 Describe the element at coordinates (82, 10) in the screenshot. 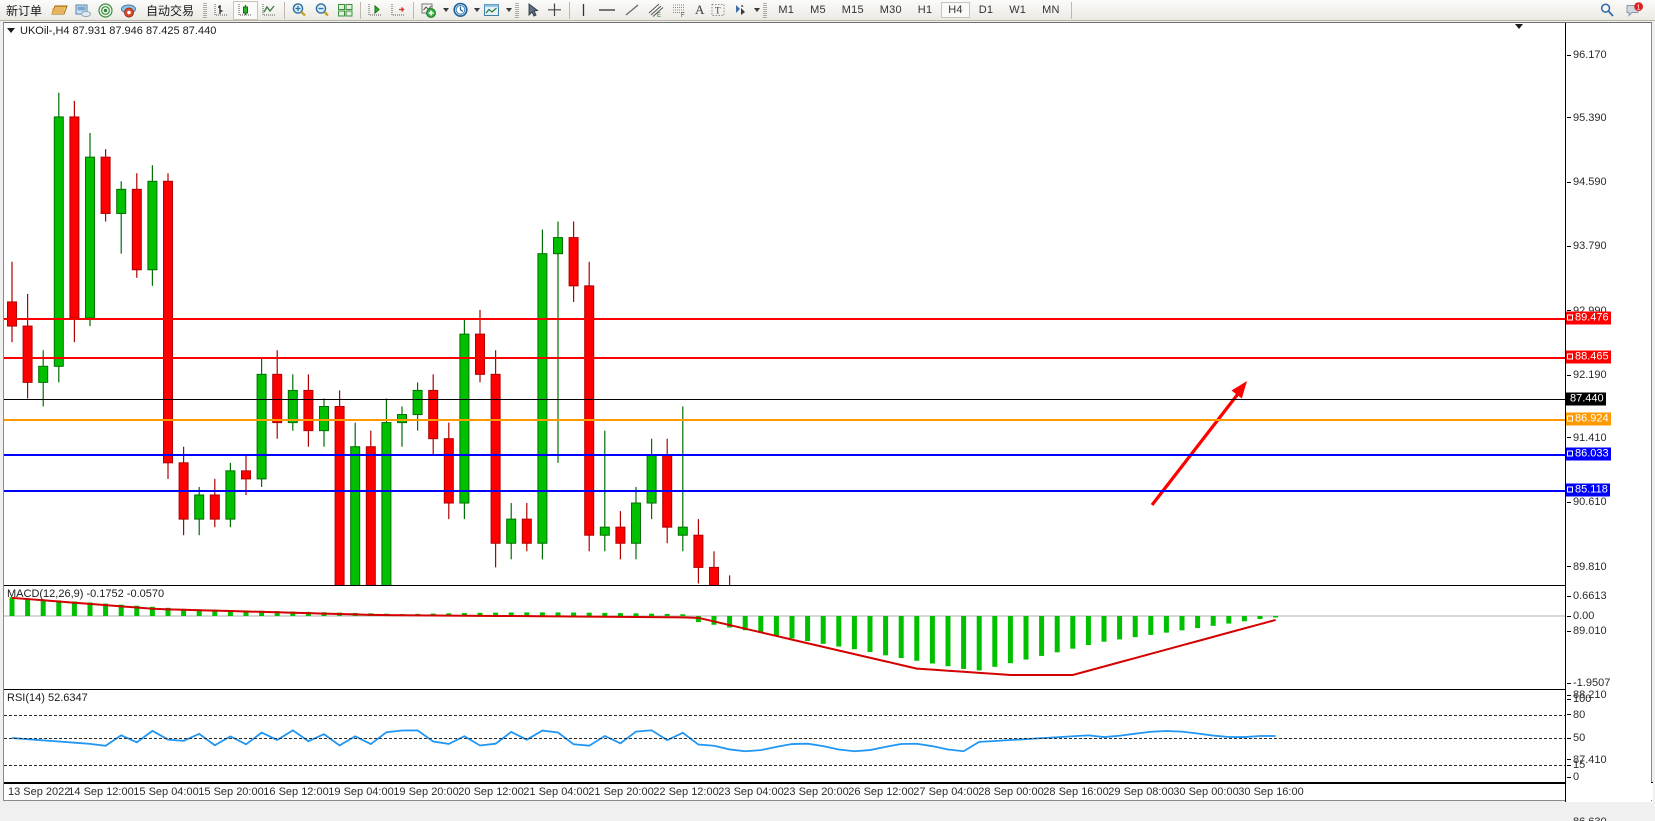

I see `print-preview-icon` at that location.